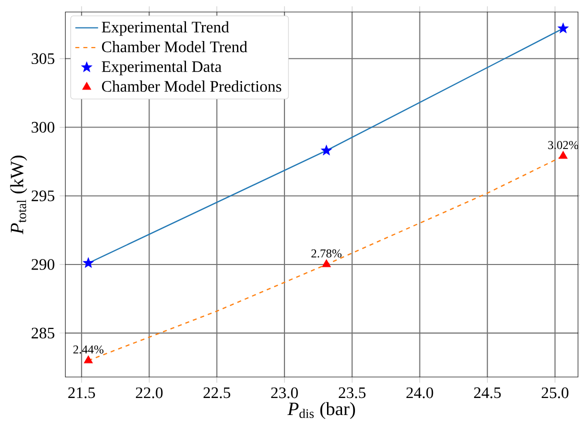  Describe the element at coordinates (284, 392) in the screenshot. I see `x-tick-label: 23.0` at that location.